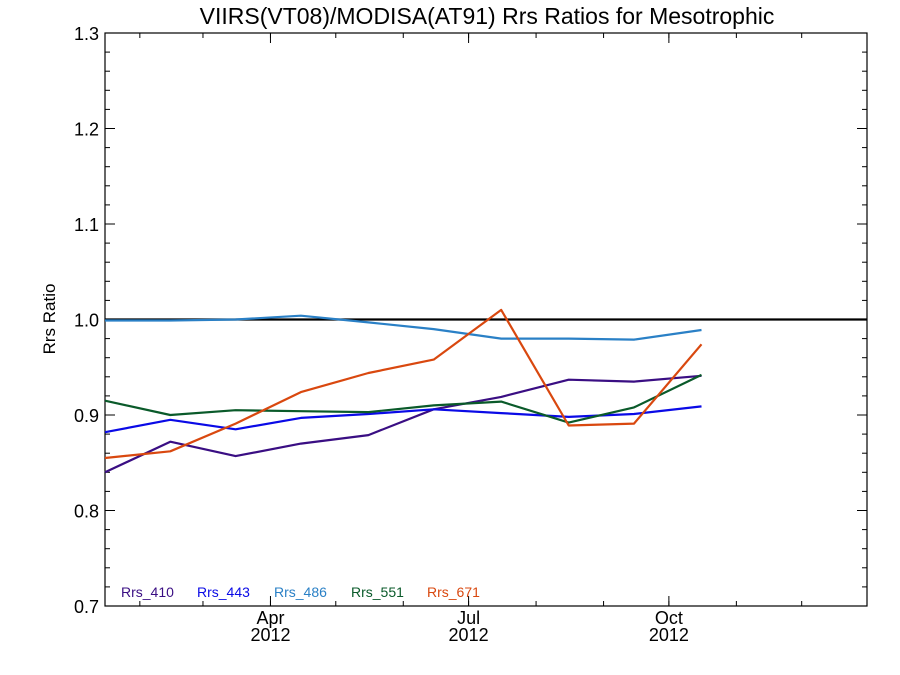 This screenshot has width=900, height=675. Describe the element at coordinates (453, 592) in the screenshot. I see `legend-item: Rrs_671` at that location.